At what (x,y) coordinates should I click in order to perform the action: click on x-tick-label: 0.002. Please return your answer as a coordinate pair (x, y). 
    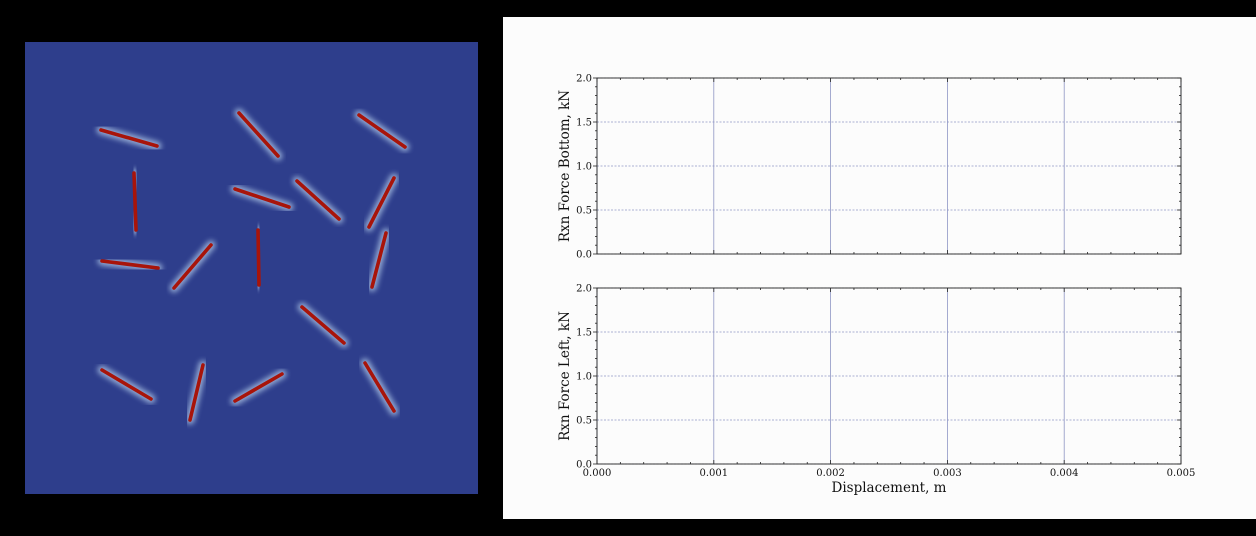
    Looking at the image, I should click on (830, 473).